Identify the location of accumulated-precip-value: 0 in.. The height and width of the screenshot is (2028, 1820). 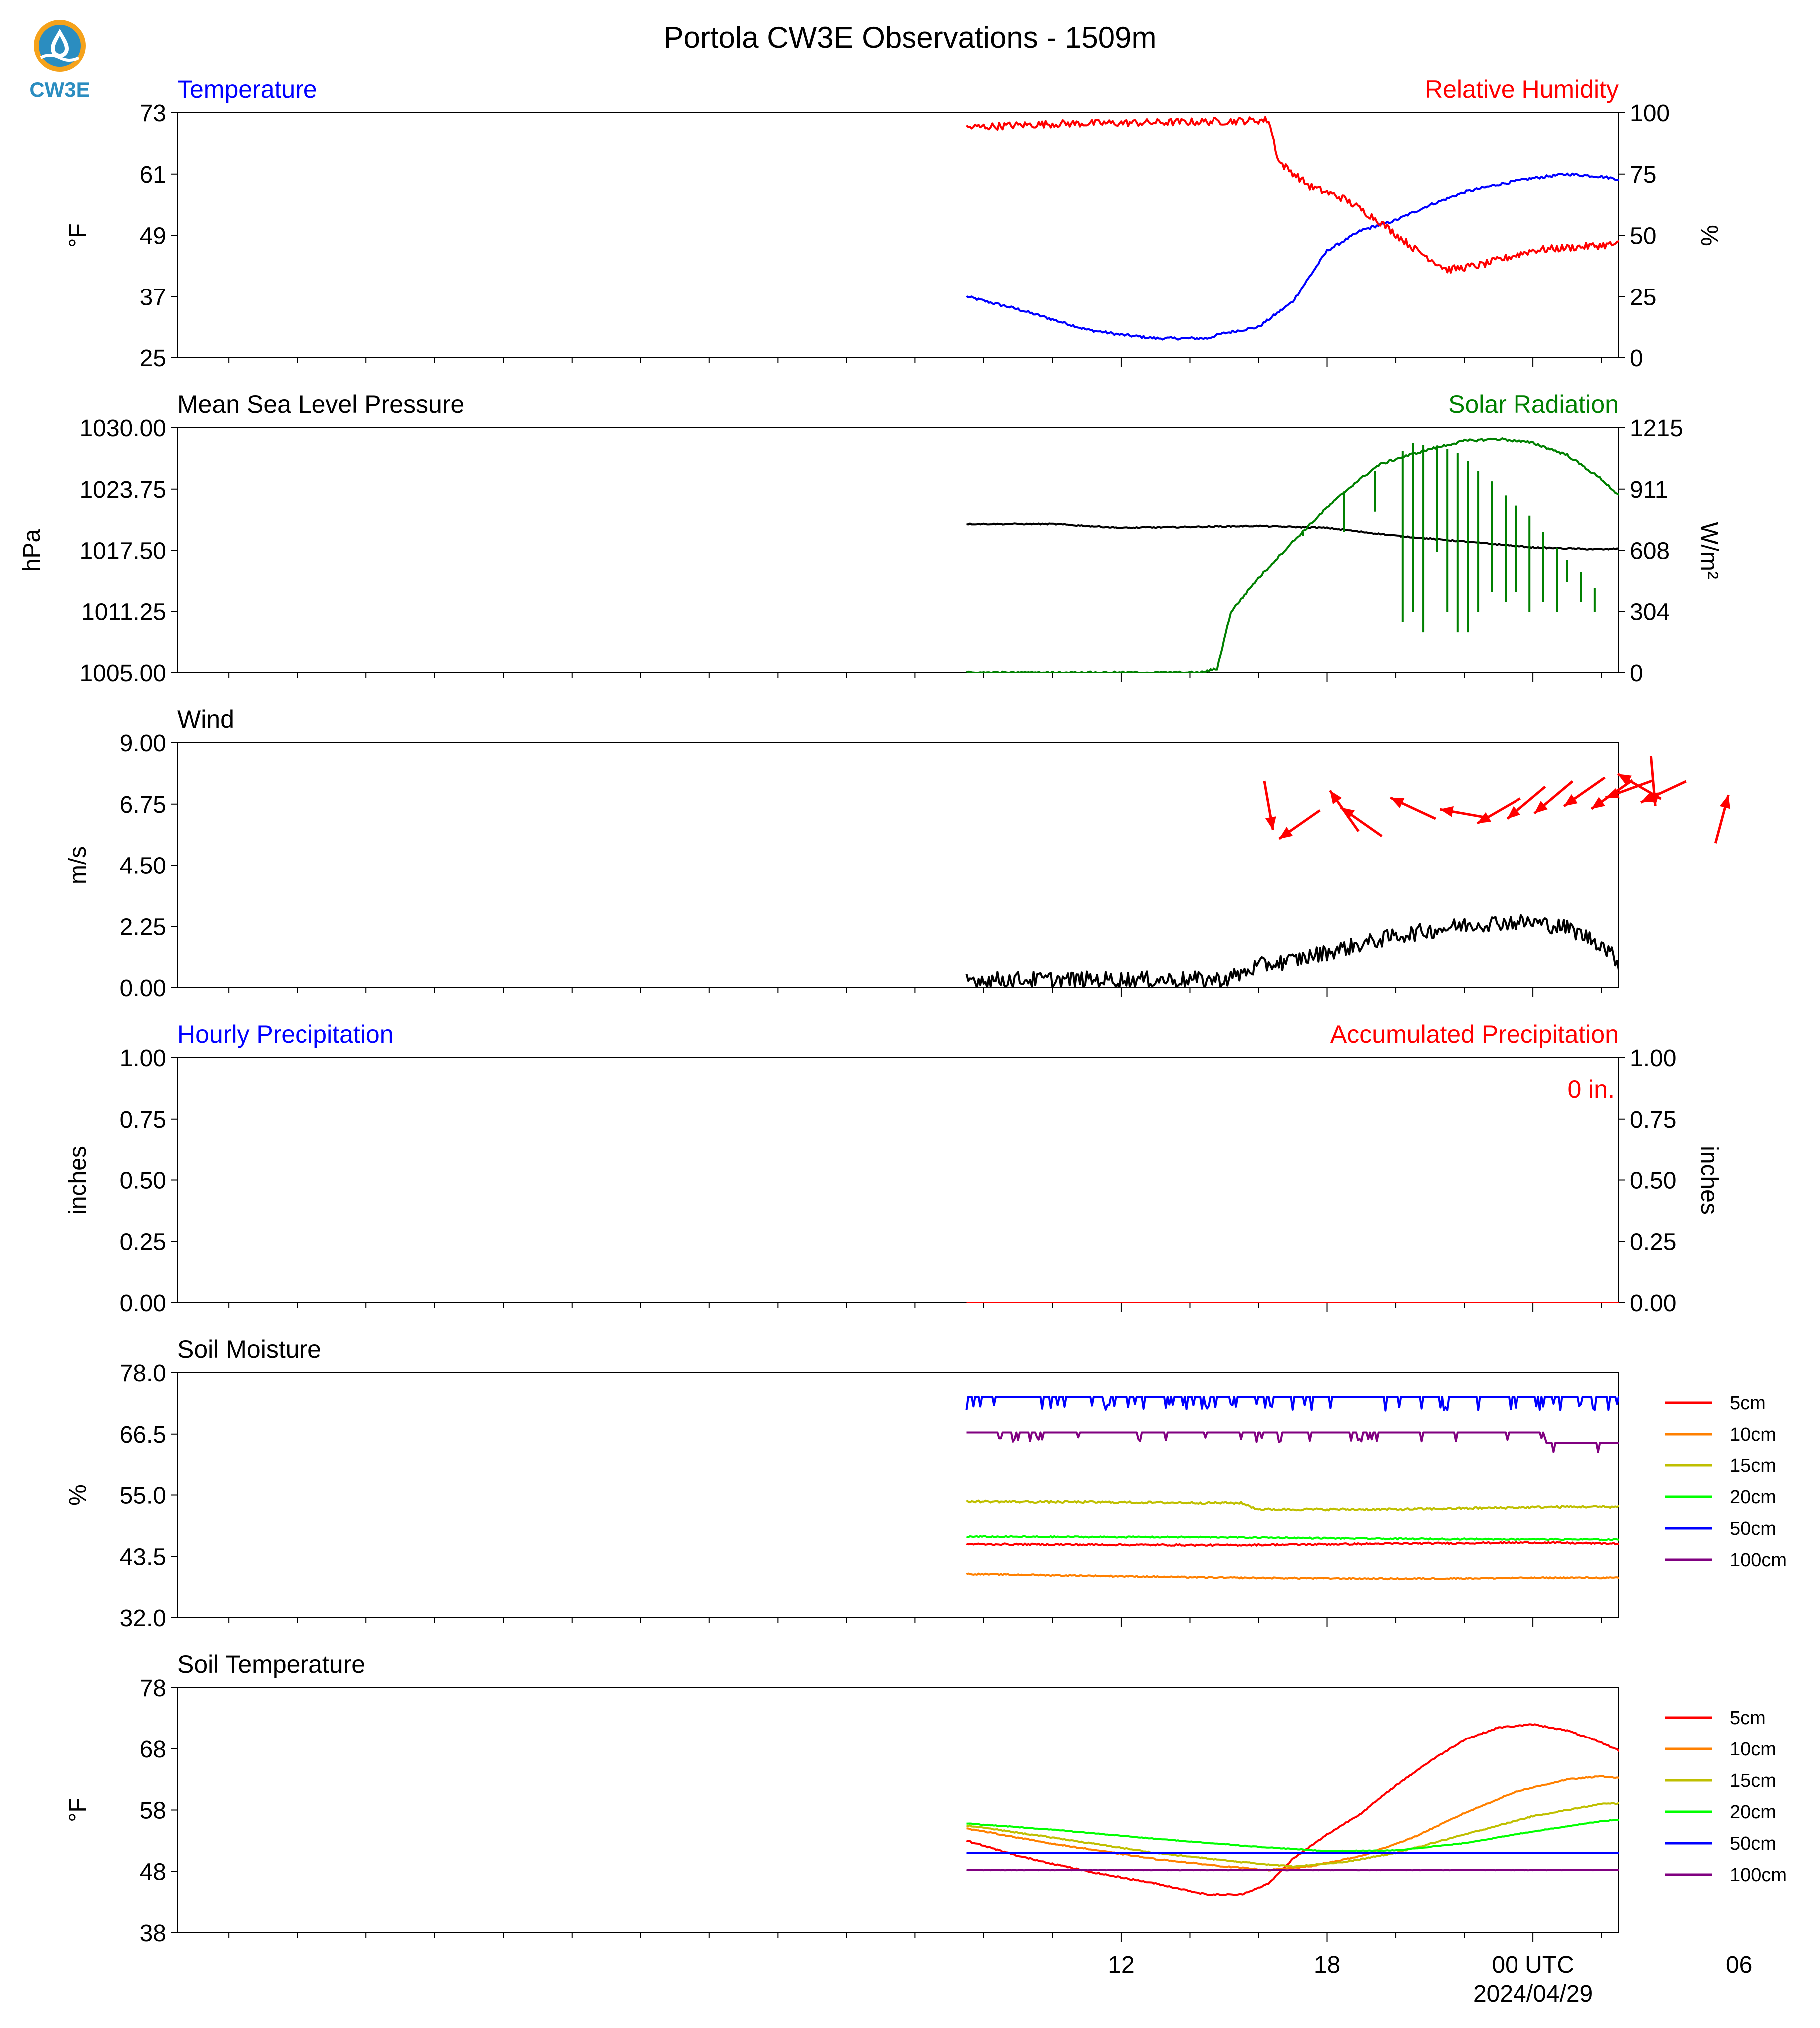
(1591, 1089).